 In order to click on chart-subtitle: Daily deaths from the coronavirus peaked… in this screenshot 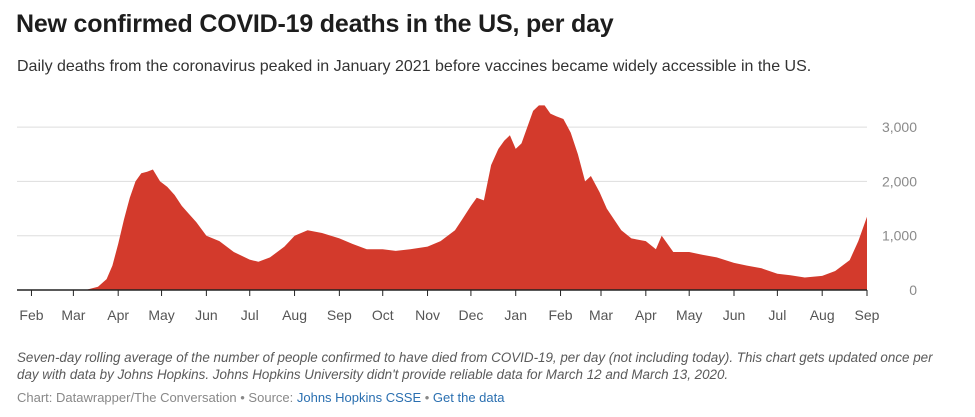, I will do `click(414, 66)`.